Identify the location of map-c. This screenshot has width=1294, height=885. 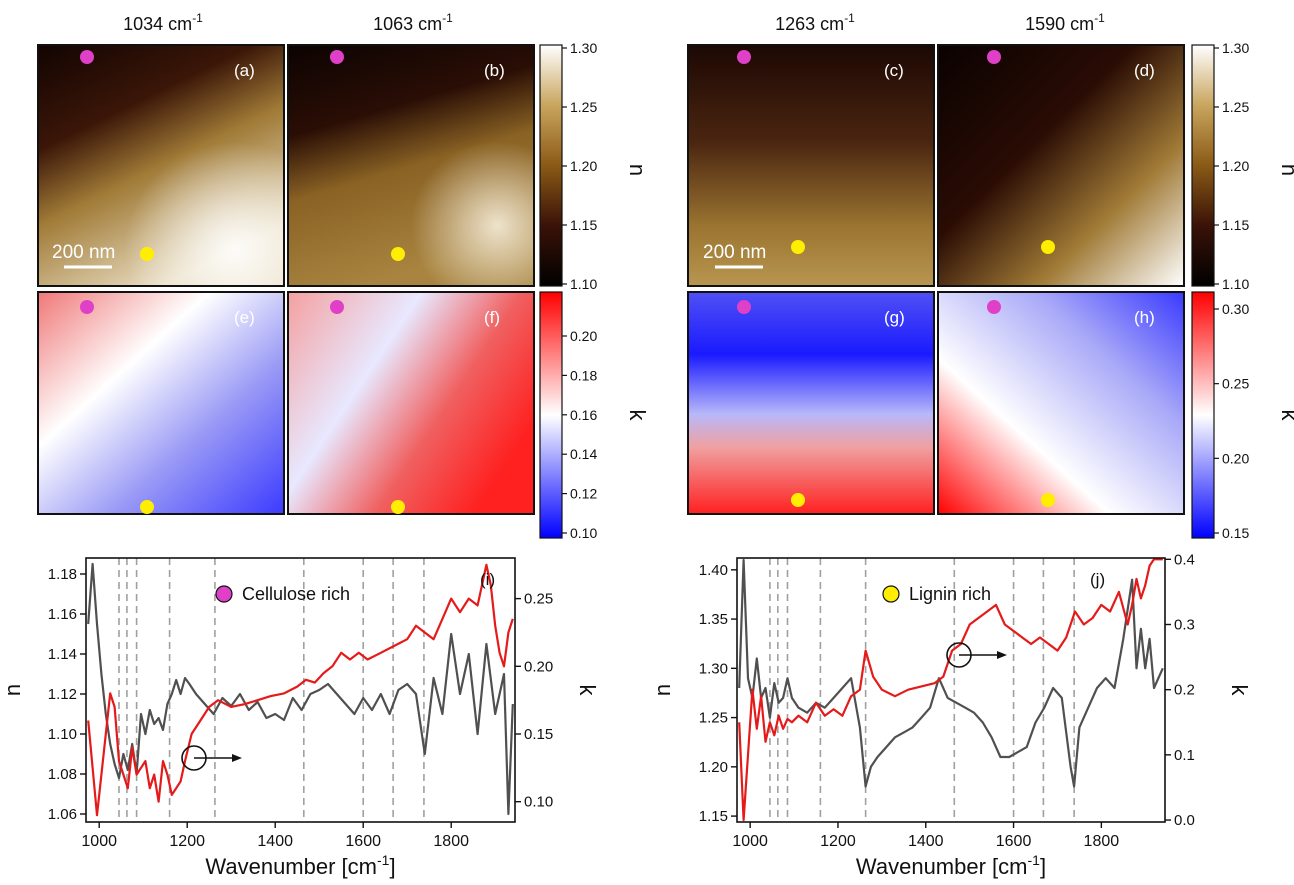
(811, 165).